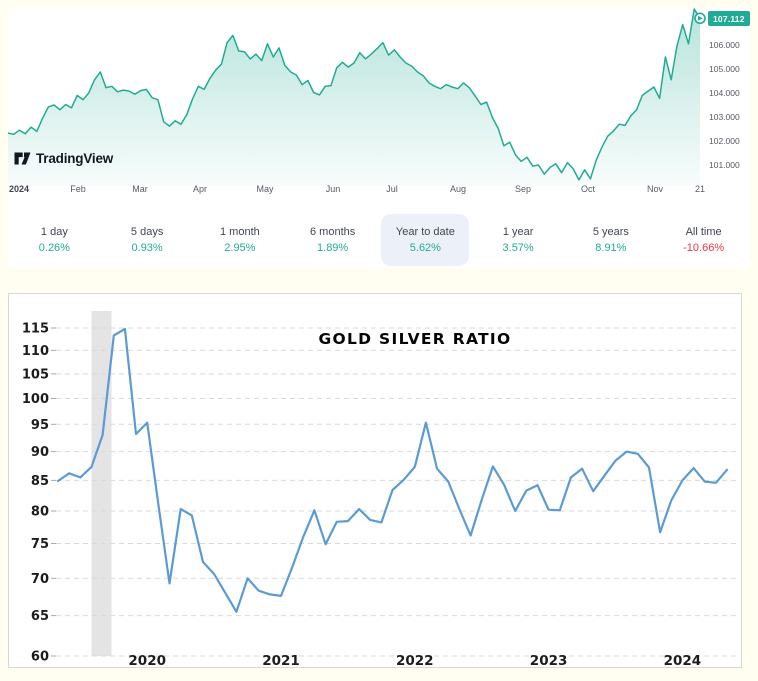 The image size is (758, 681). What do you see at coordinates (392, 189) in the screenshot?
I see `time-tick-label: Jul` at bounding box center [392, 189].